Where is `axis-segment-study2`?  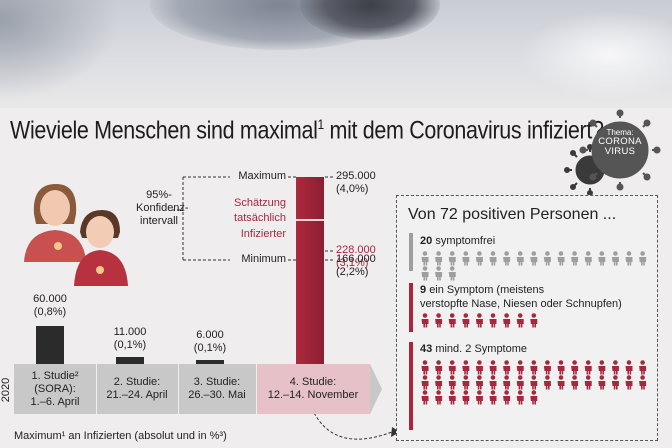 axis-segment-study2 is located at coordinates (137, 389).